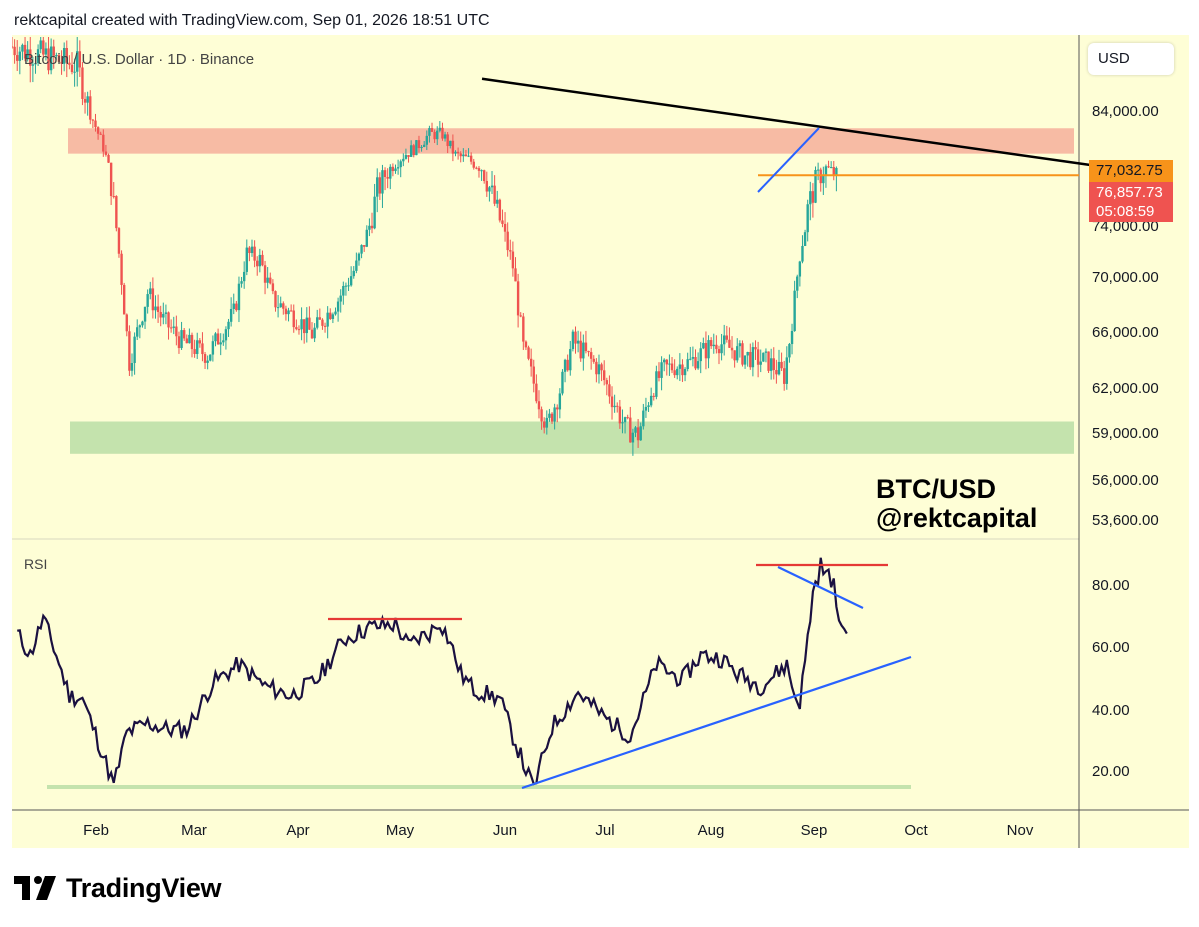 This screenshot has height=927, width=1199. I want to click on price-axis-label: 53,600.00, so click(1125, 520).